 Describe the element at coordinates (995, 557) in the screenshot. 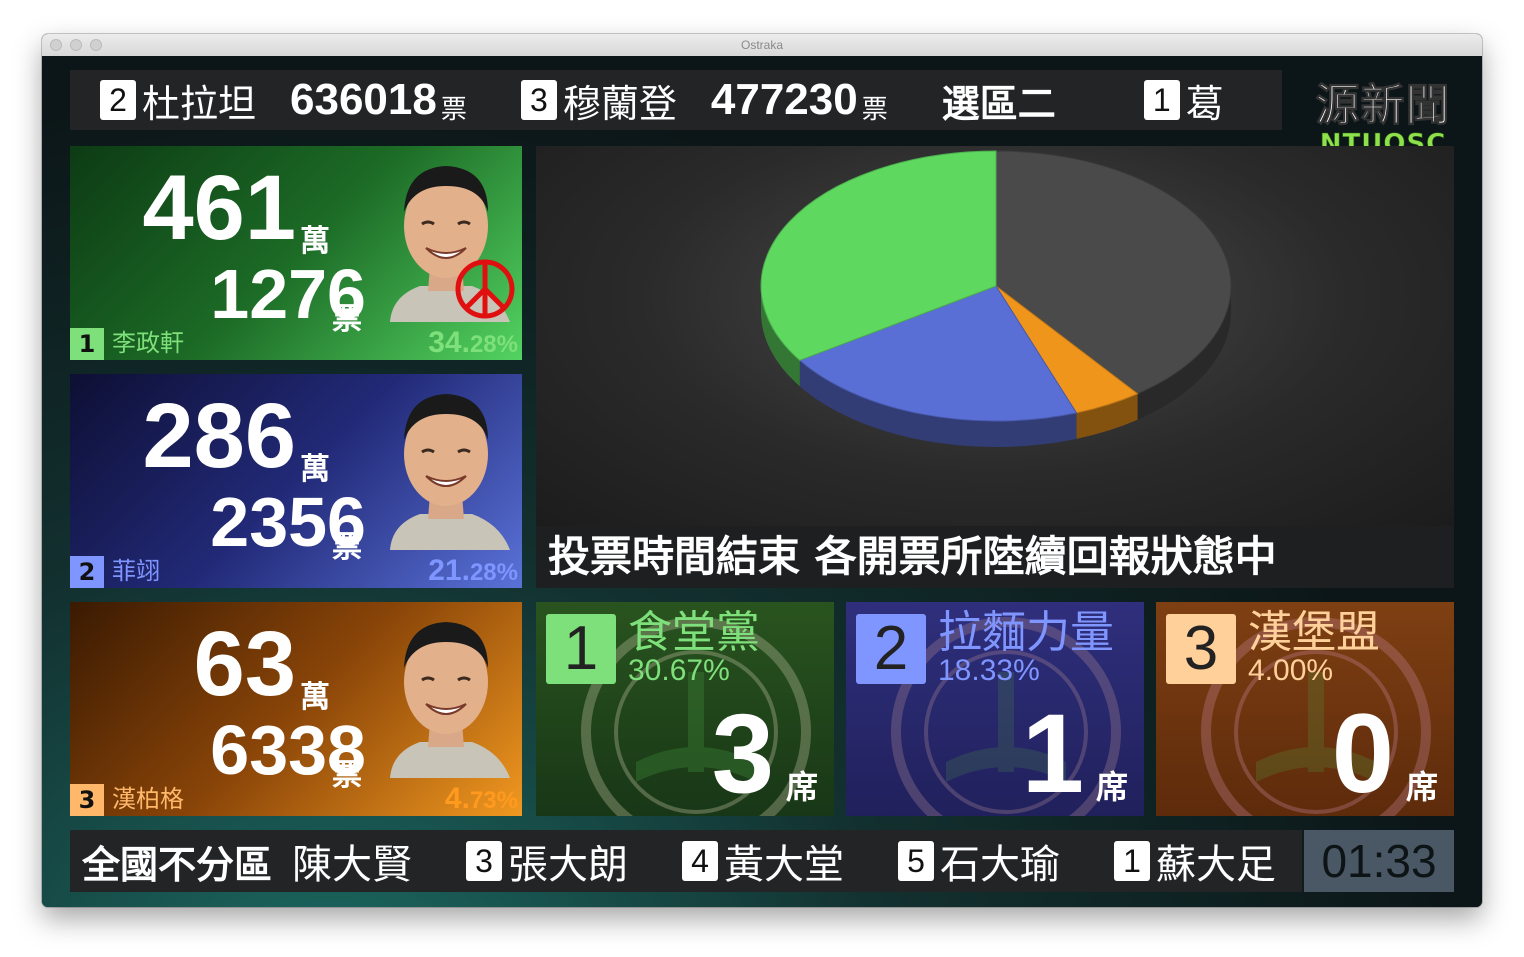

I see `headline-banner: 投票時間結束 各開票所陸續回報狀態中` at that location.